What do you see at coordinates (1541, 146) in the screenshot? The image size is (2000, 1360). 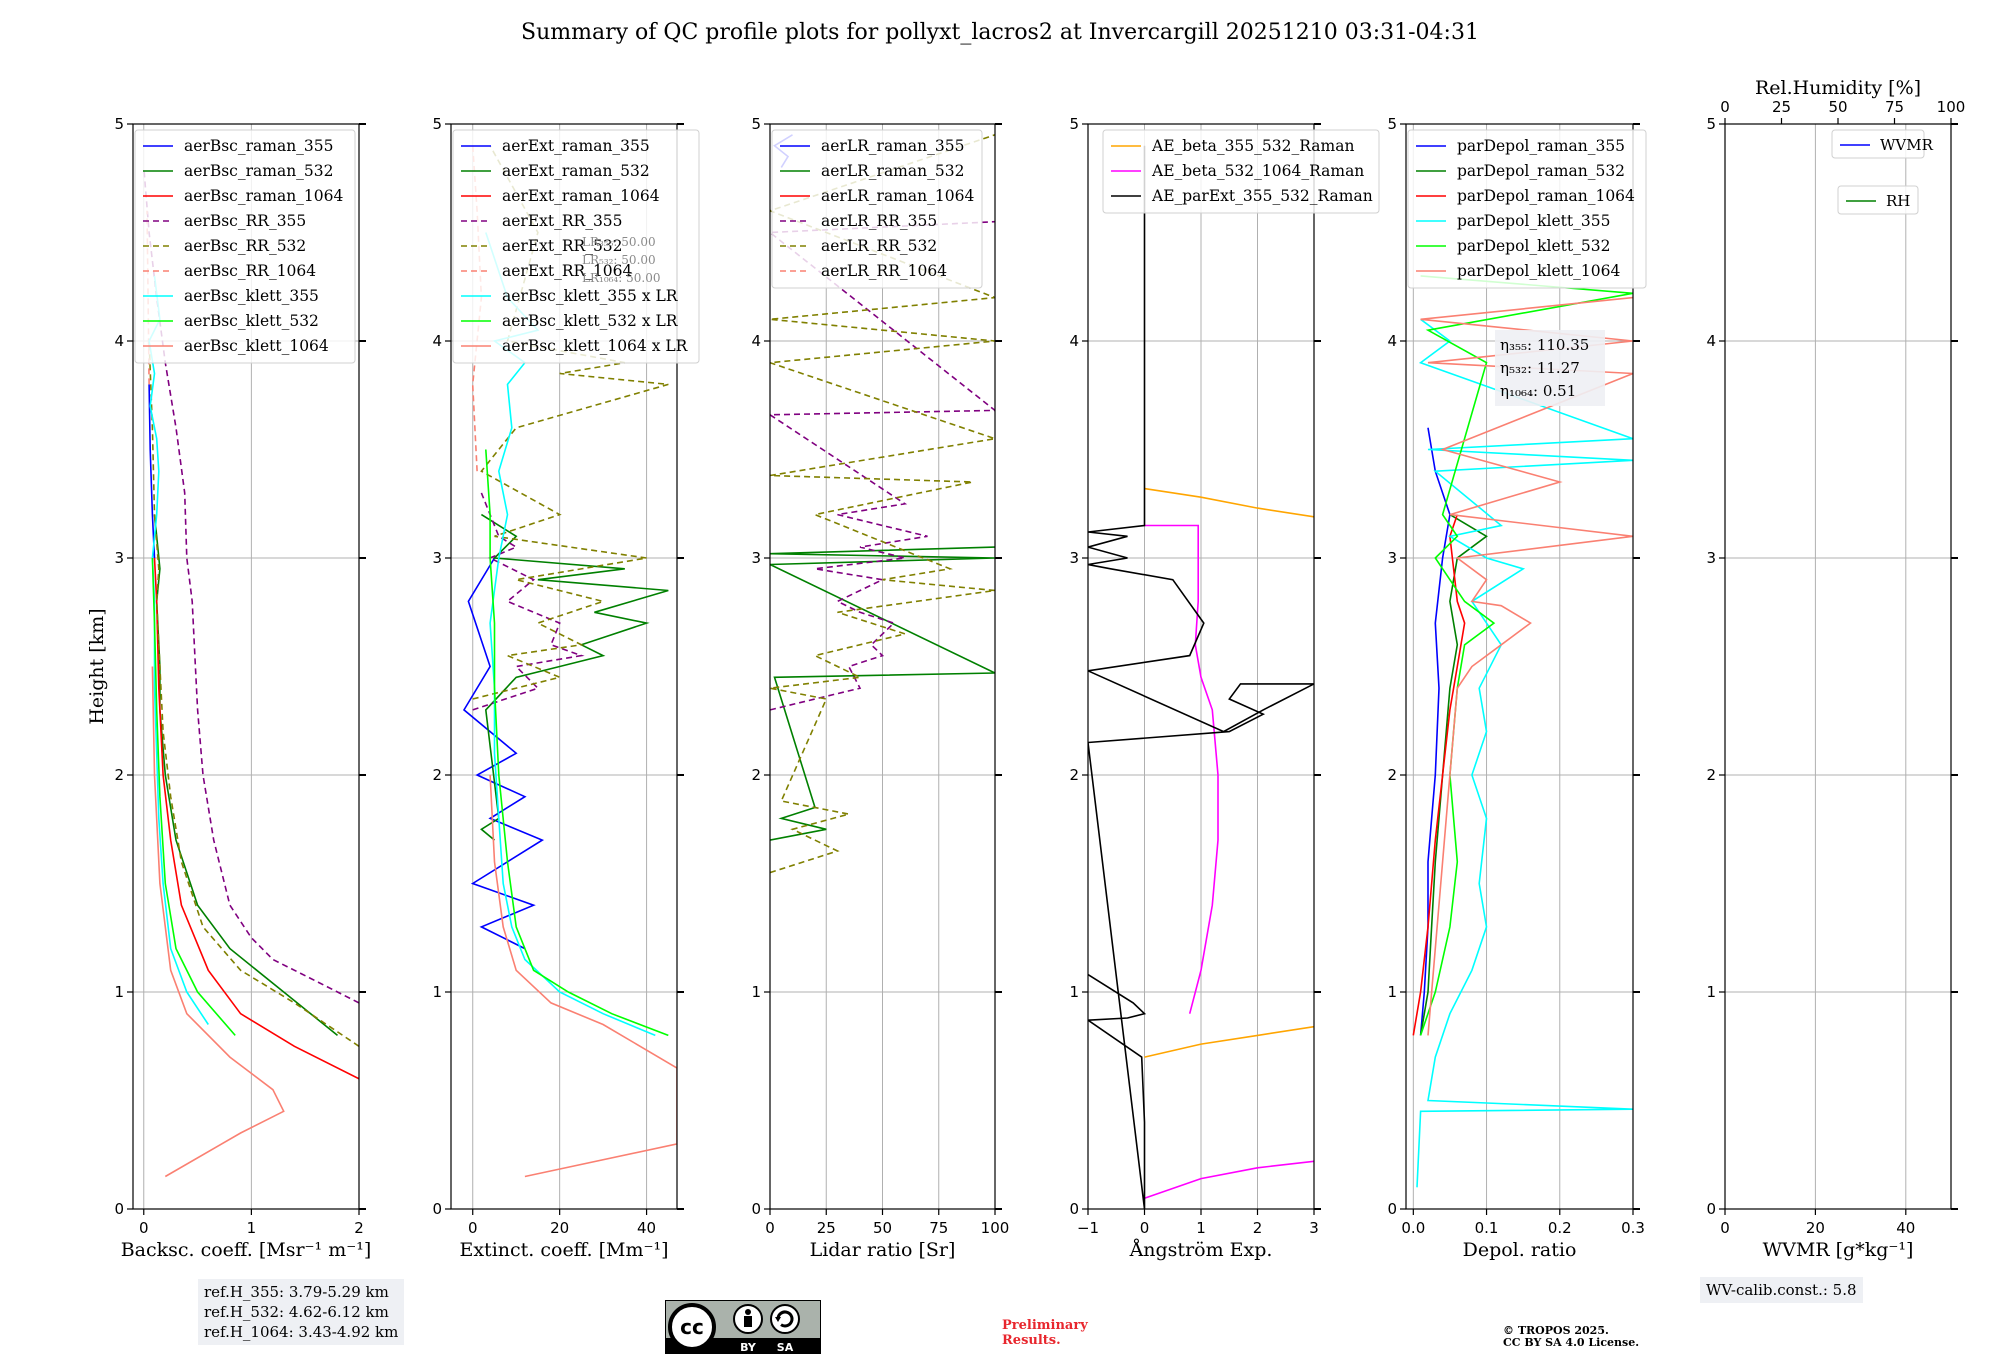 I see `legend-label: parDepol_raman_355` at bounding box center [1541, 146].